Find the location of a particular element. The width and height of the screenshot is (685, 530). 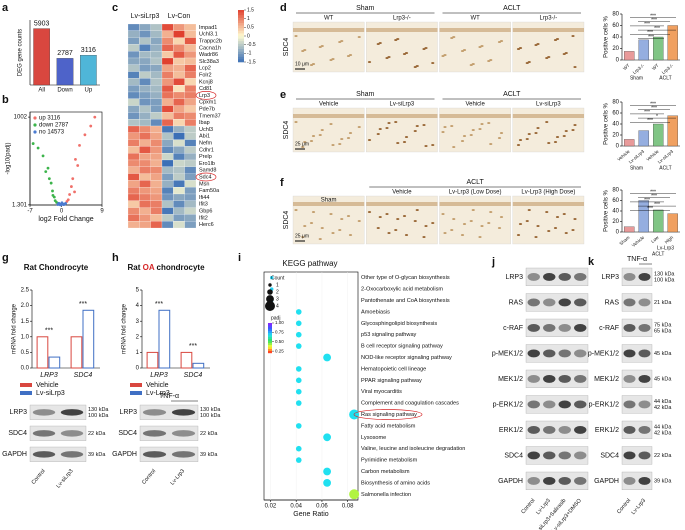

plot-frame is located at coordinates (311, 386).